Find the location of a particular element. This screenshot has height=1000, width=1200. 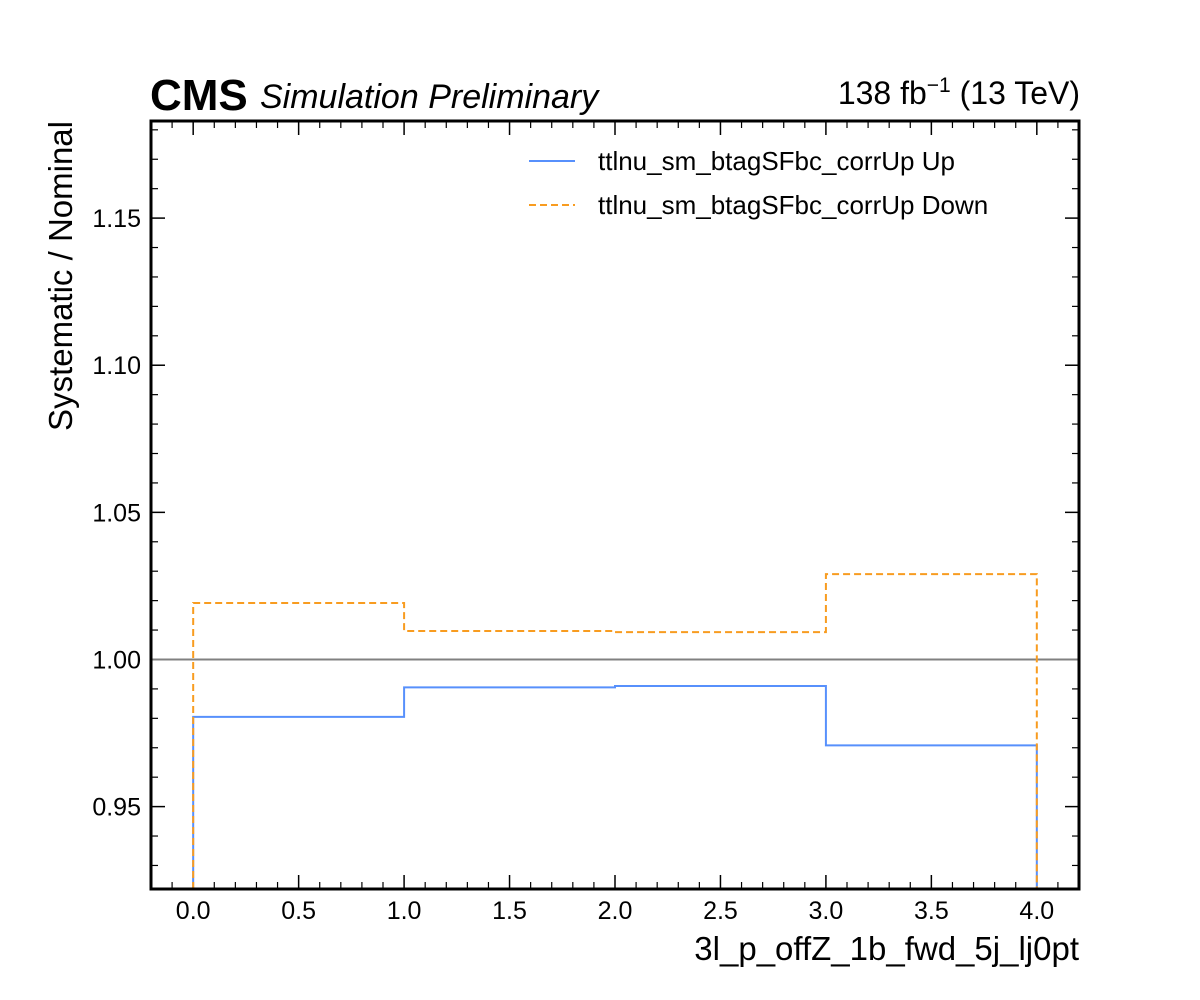

y-tick-labels: 0.95 1.00 1.05 1.10 1.15 is located at coordinates (116, 513).